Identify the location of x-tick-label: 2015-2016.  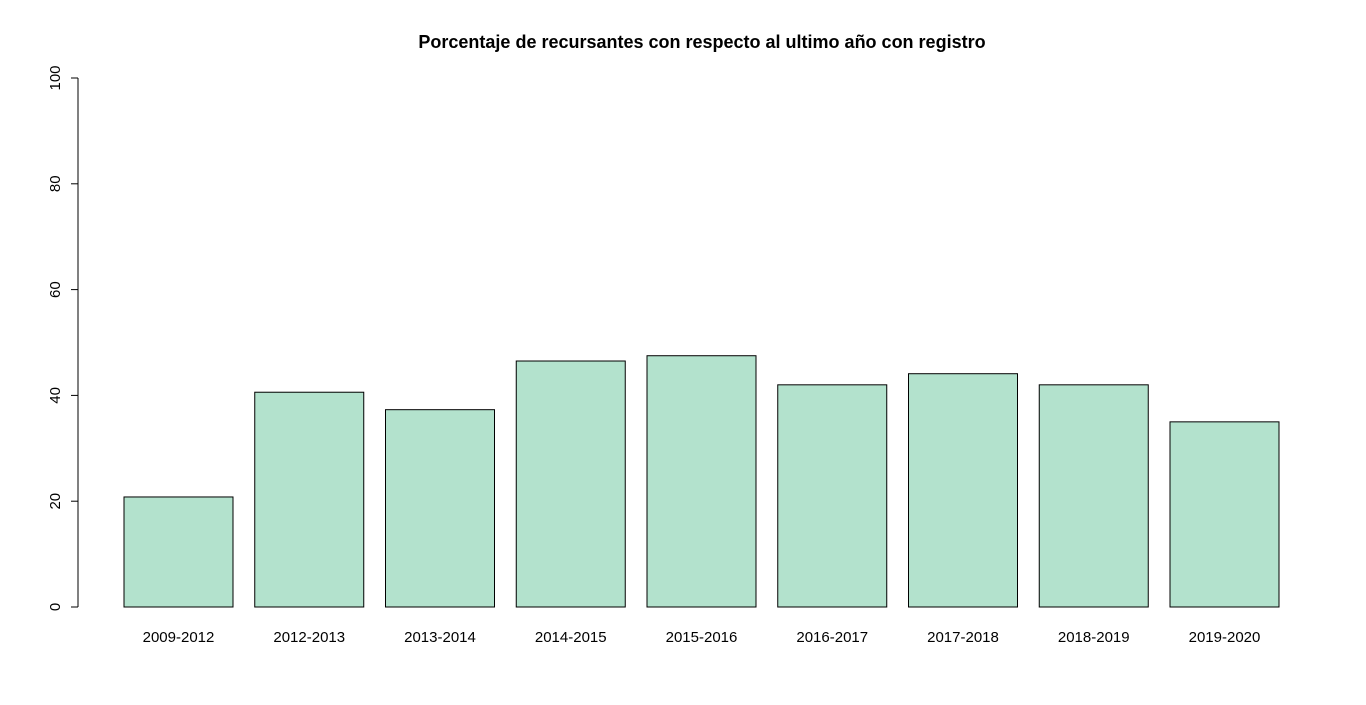
(702, 637).